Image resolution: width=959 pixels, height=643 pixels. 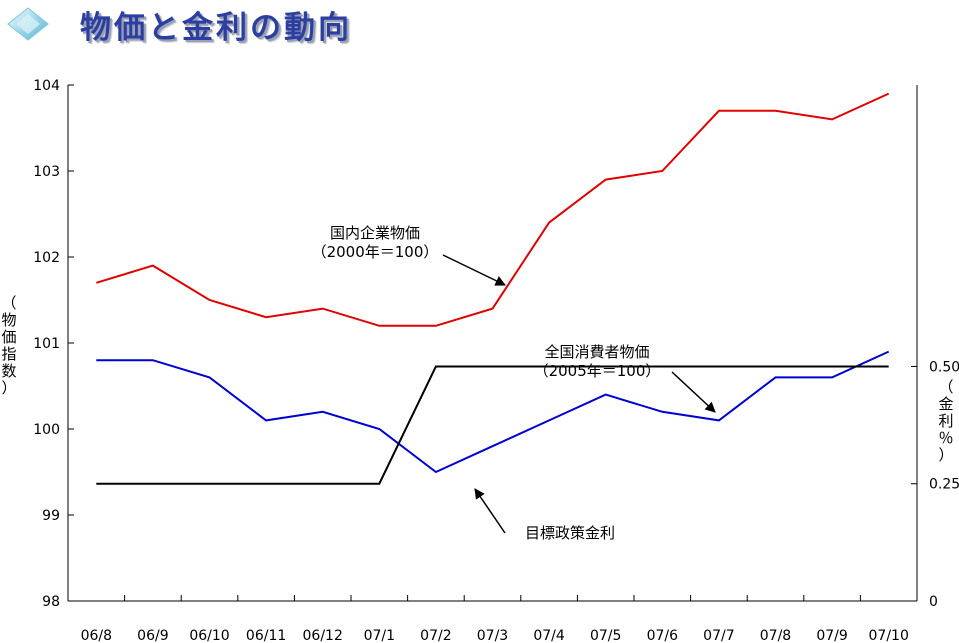 What do you see at coordinates (570, 533) in the screenshot?
I see `annotation-label: 目標政策金利` at bounding box center [570, 533].